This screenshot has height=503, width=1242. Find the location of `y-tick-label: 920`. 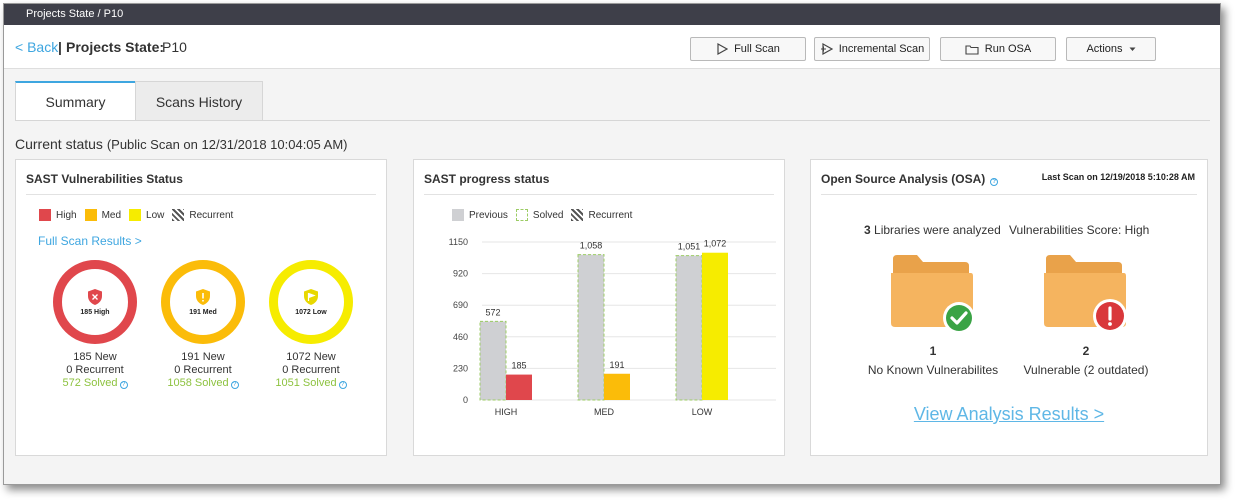

y-tick-label: 920 is located at coordinates (460, 274).